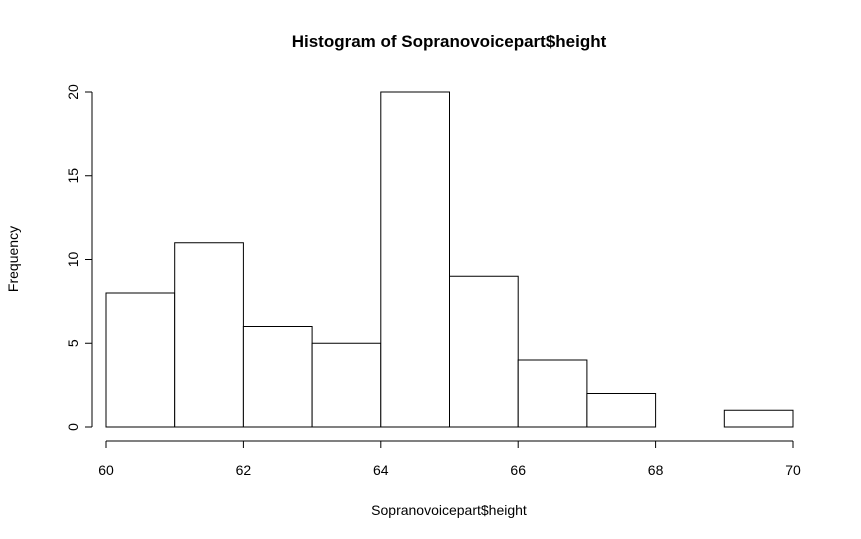  Describe the element at coordinates (73, 176) in the screenshot. I see `y-tick-label: 15` at that location.